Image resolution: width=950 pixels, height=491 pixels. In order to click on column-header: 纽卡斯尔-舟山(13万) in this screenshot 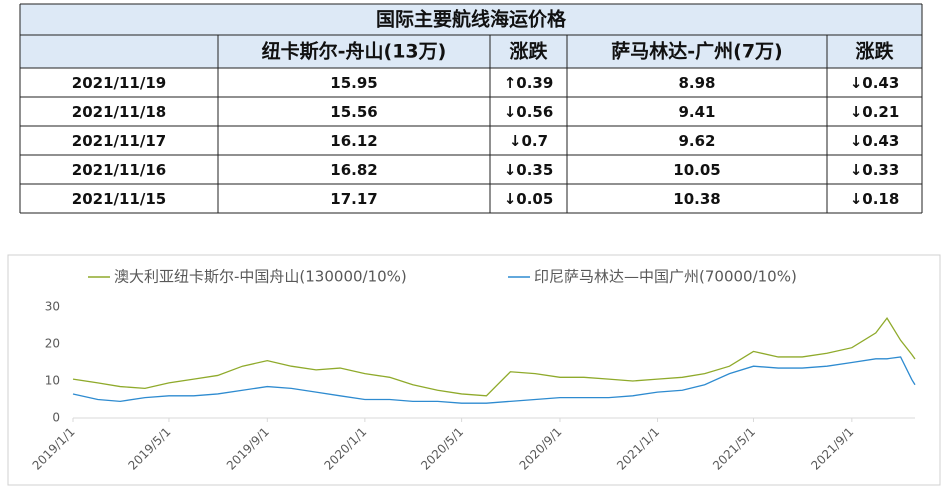, I will do `click(354, 51)`.